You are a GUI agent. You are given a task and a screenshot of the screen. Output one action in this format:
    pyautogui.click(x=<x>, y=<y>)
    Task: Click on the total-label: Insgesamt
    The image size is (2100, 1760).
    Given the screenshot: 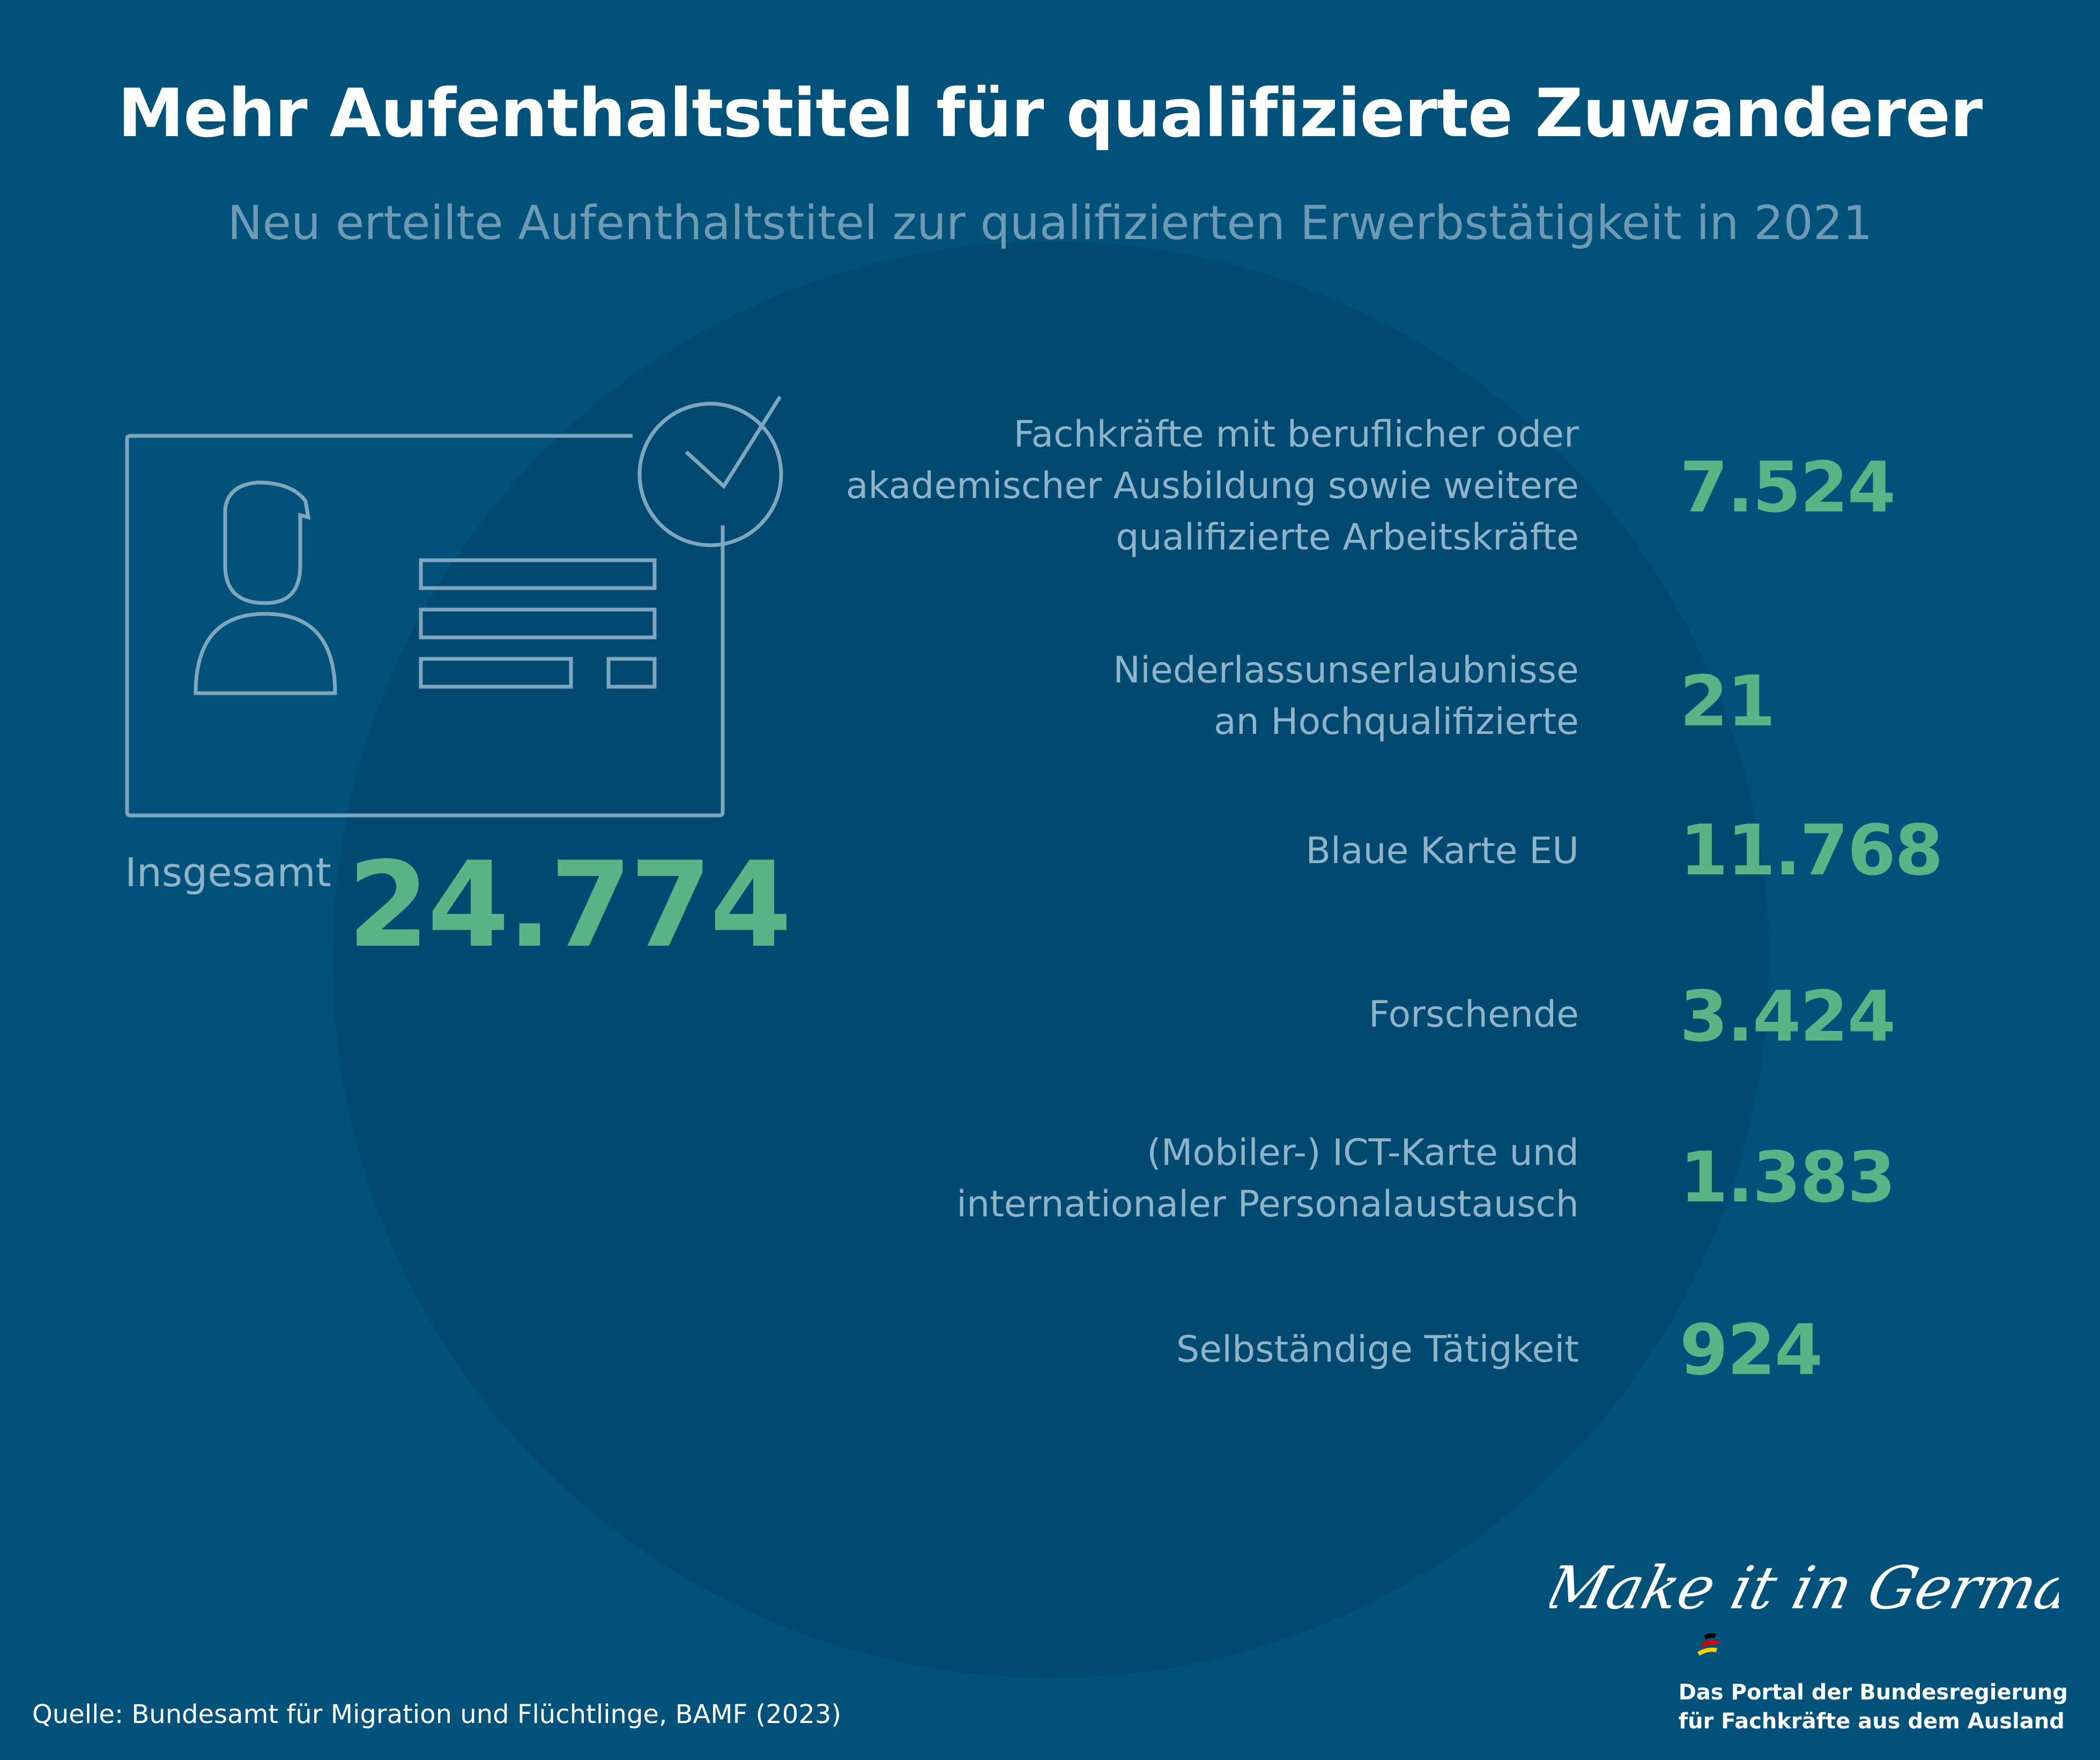 What is the action you would take?
    pyautogui.click(x=228, y=873)
    